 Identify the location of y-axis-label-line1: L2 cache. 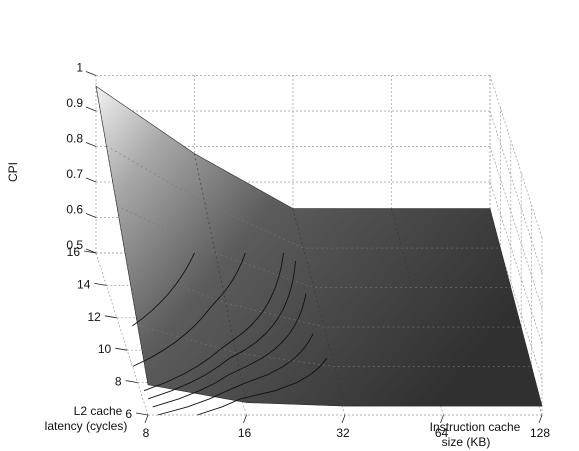
(98, 411).